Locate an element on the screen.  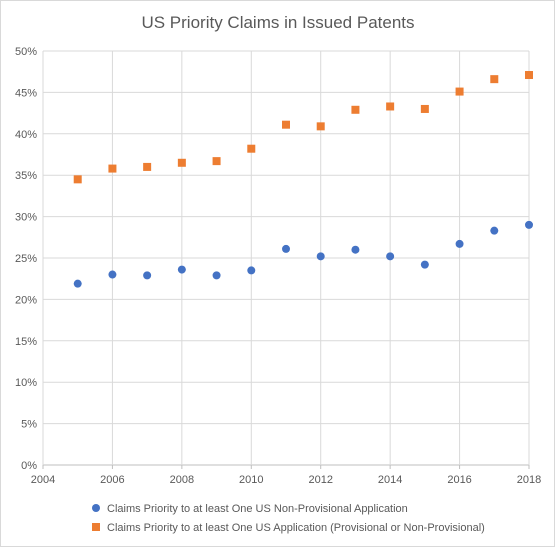
y-tick-label: 40% is located at coordinates (26, 135).